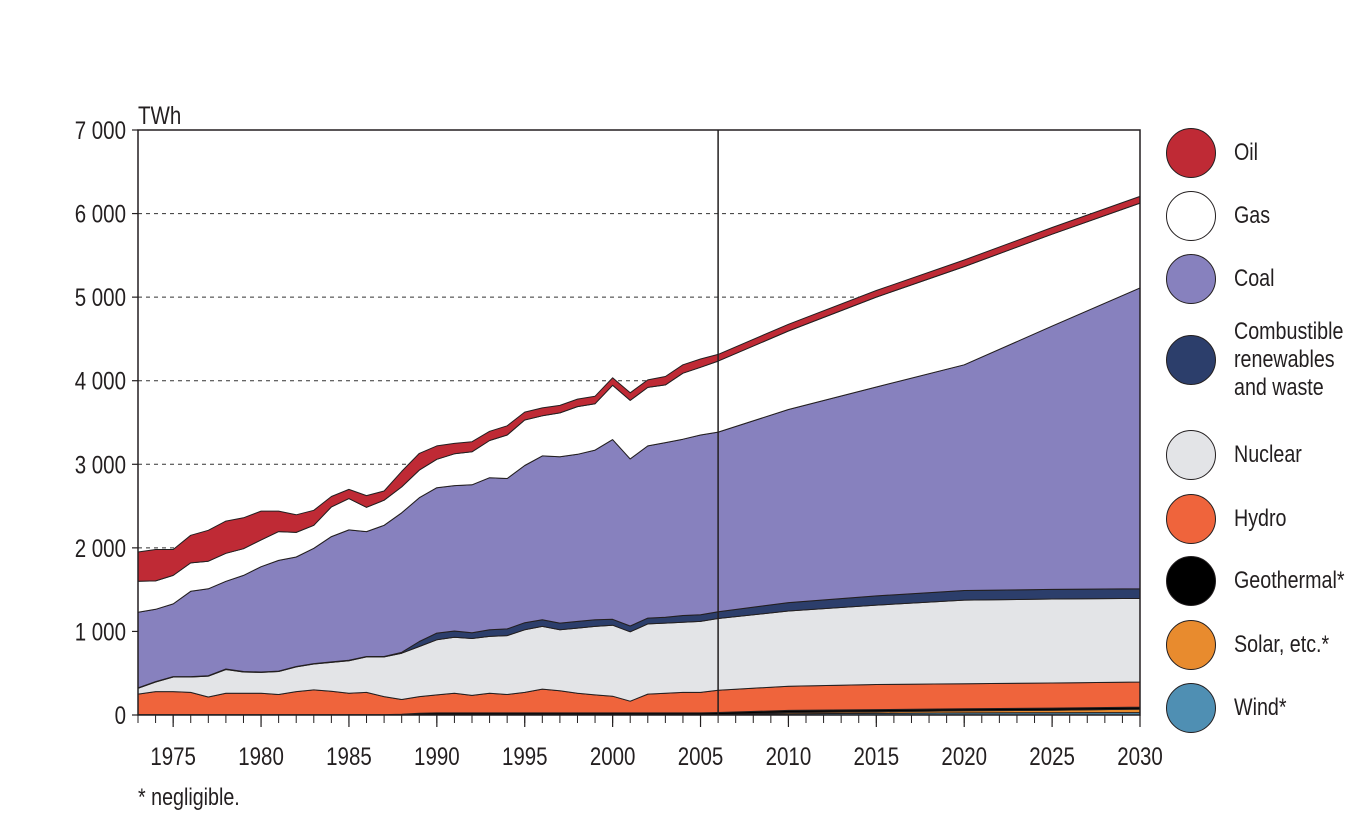 The image size is (1365, 819). I want to click on legend-swatch-nuclear, so click(1191, 455).